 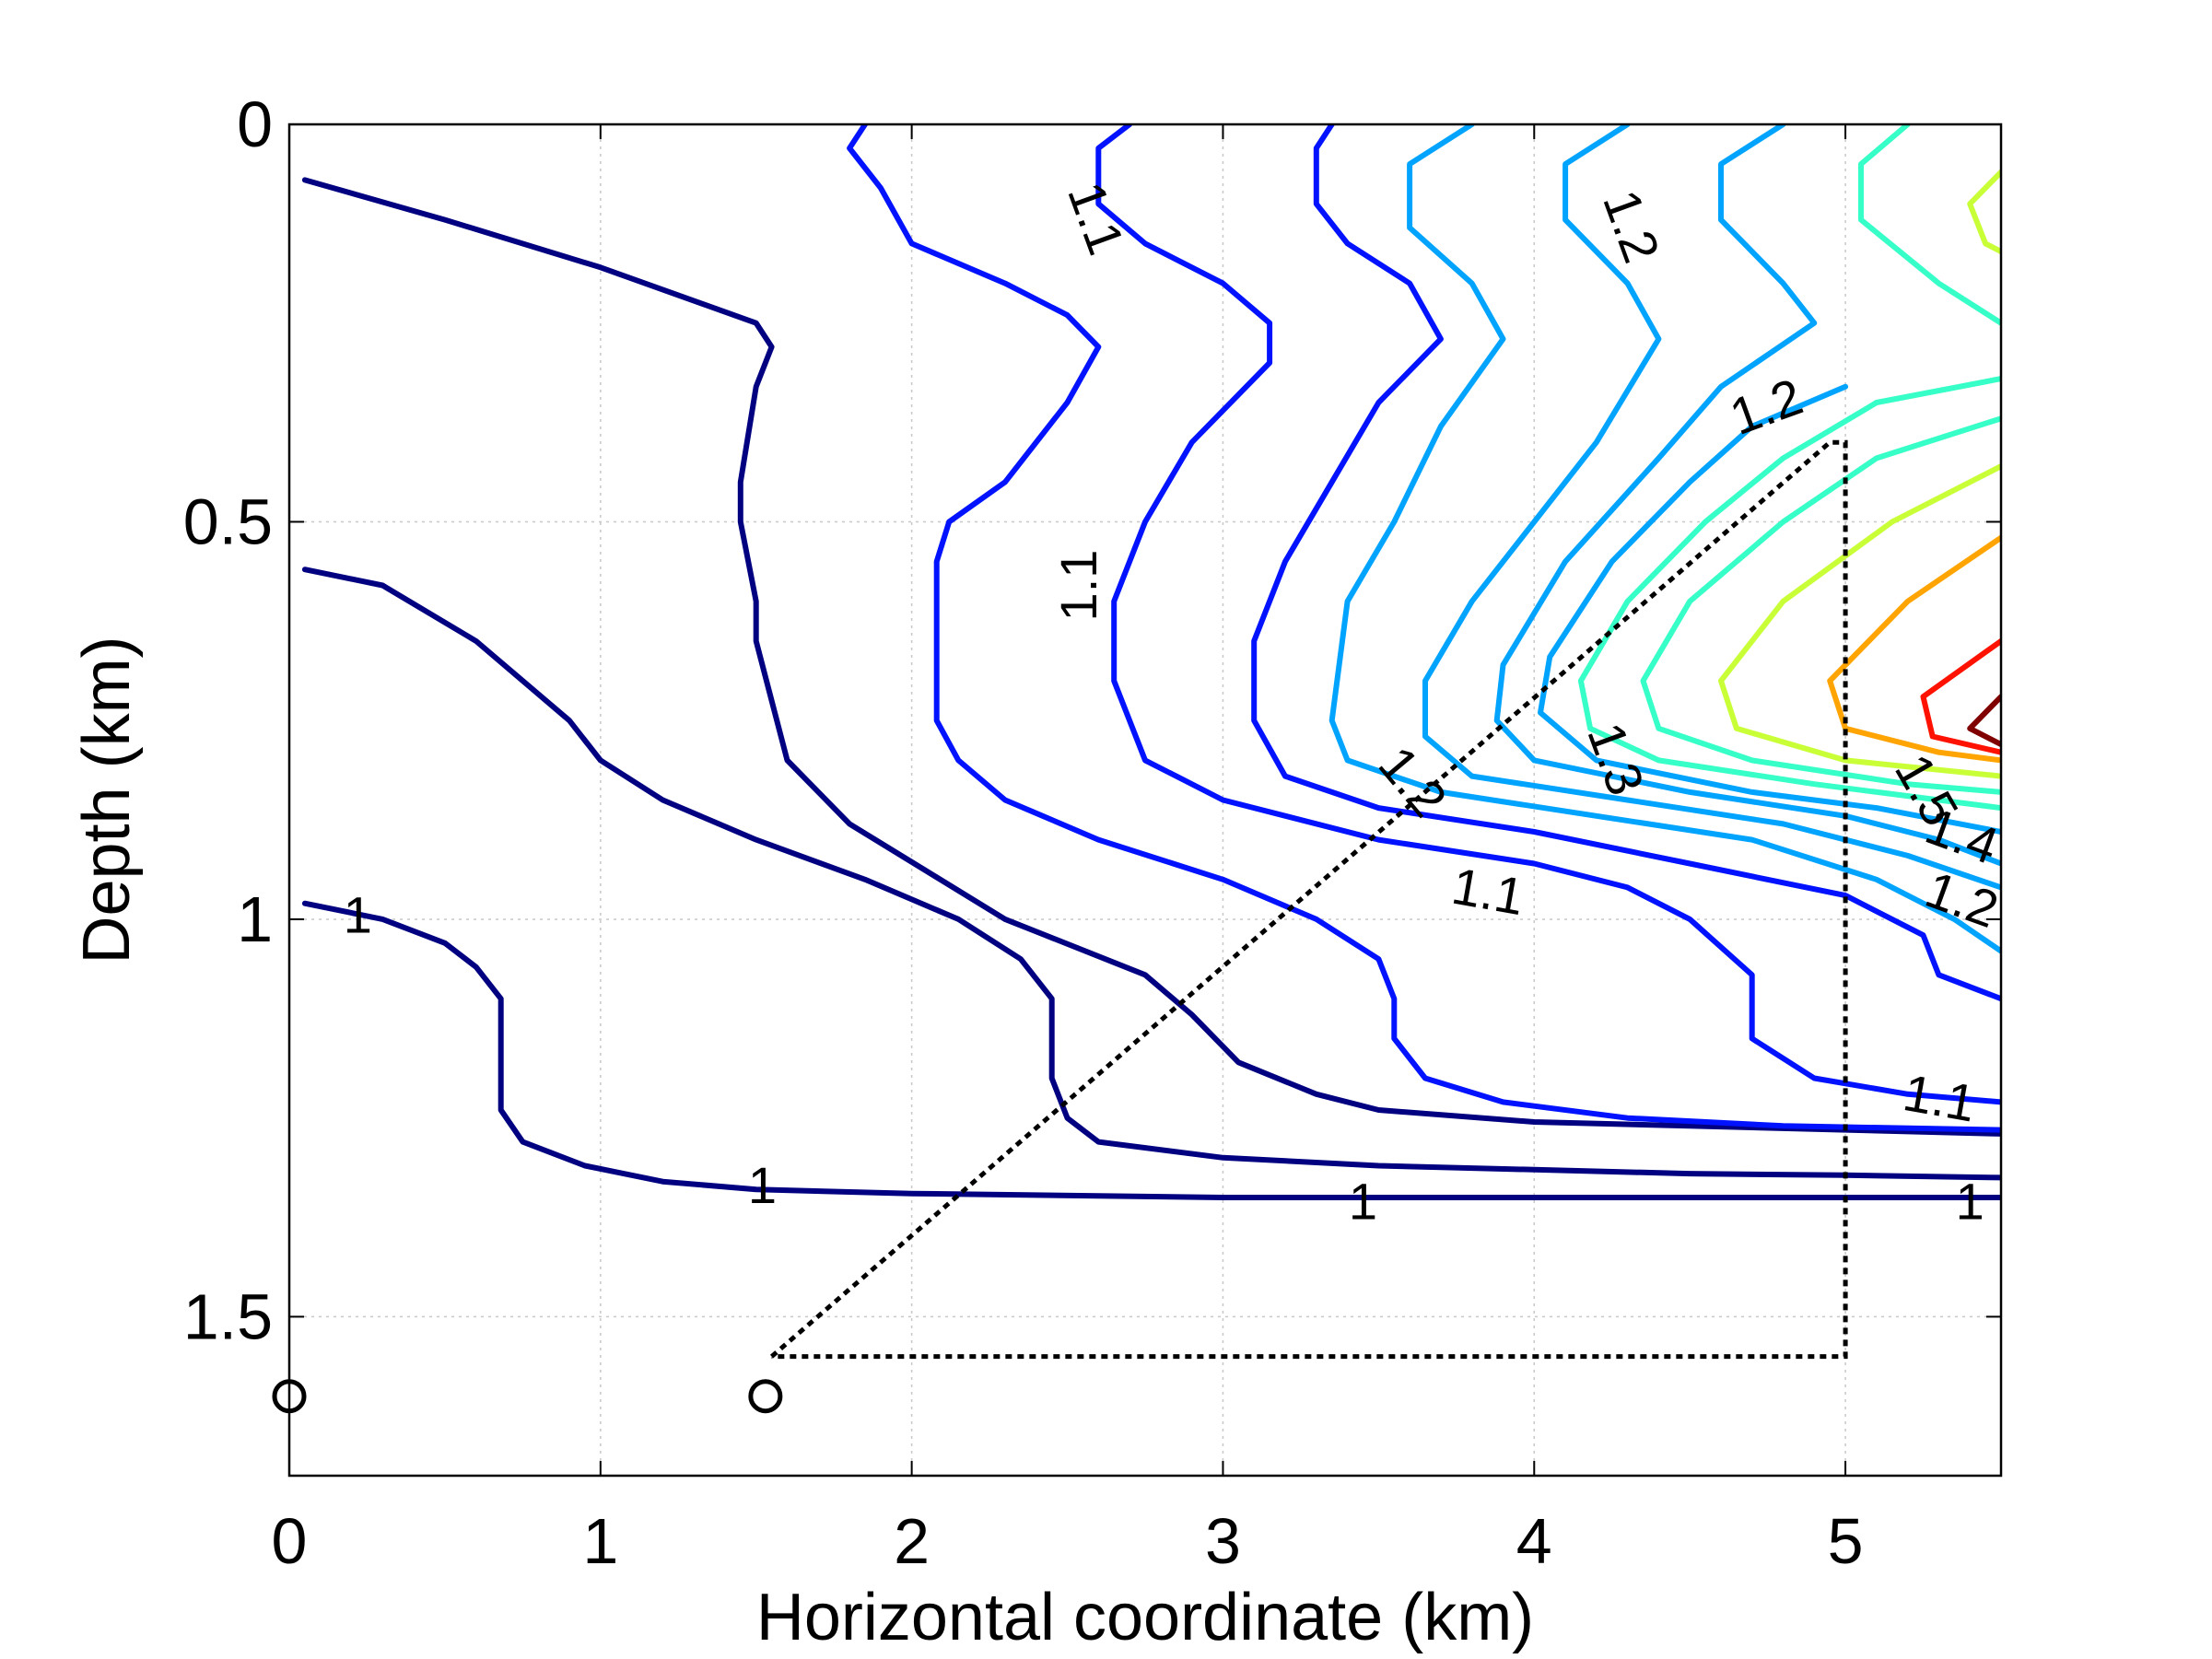 I want to click on x-tick-label: 4, so click(x=1534, y=1541).